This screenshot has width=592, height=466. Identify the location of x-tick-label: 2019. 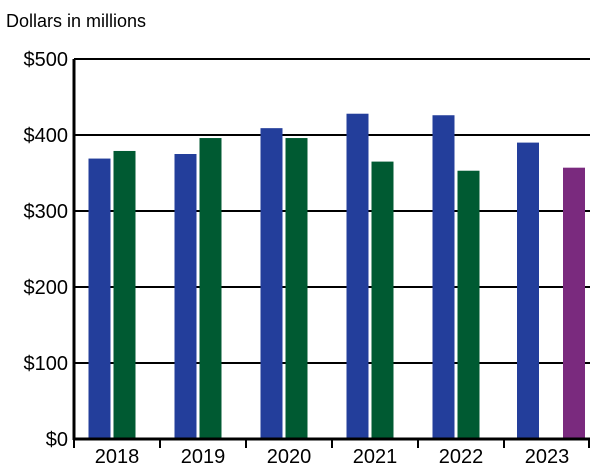
(203, 456).